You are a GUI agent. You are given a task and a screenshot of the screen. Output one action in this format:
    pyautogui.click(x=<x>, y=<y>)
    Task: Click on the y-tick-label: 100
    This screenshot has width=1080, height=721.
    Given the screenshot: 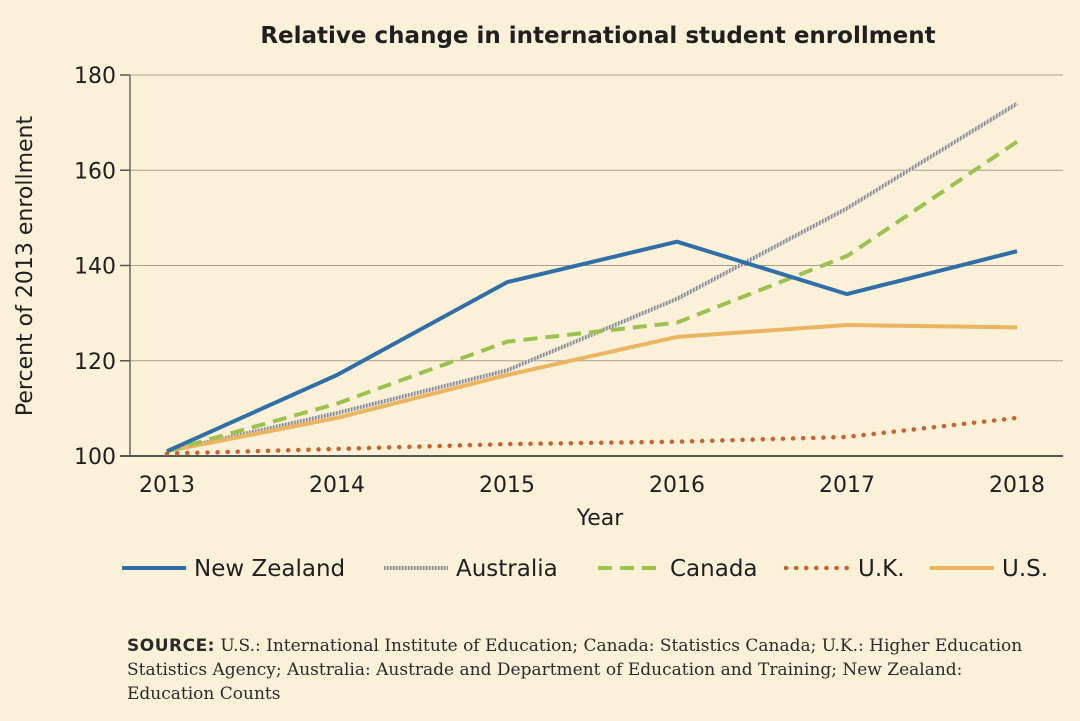 What is the action you would take?
    pyautogui.click(x=95, y=457)
    